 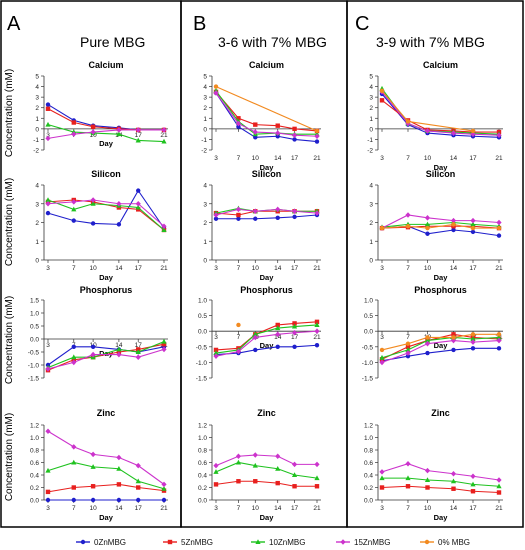 What do you see at coordinates (287, 542) in the screenshot?
I see `legend-label: 10ZnMBG` at bounding box center [287, 542].